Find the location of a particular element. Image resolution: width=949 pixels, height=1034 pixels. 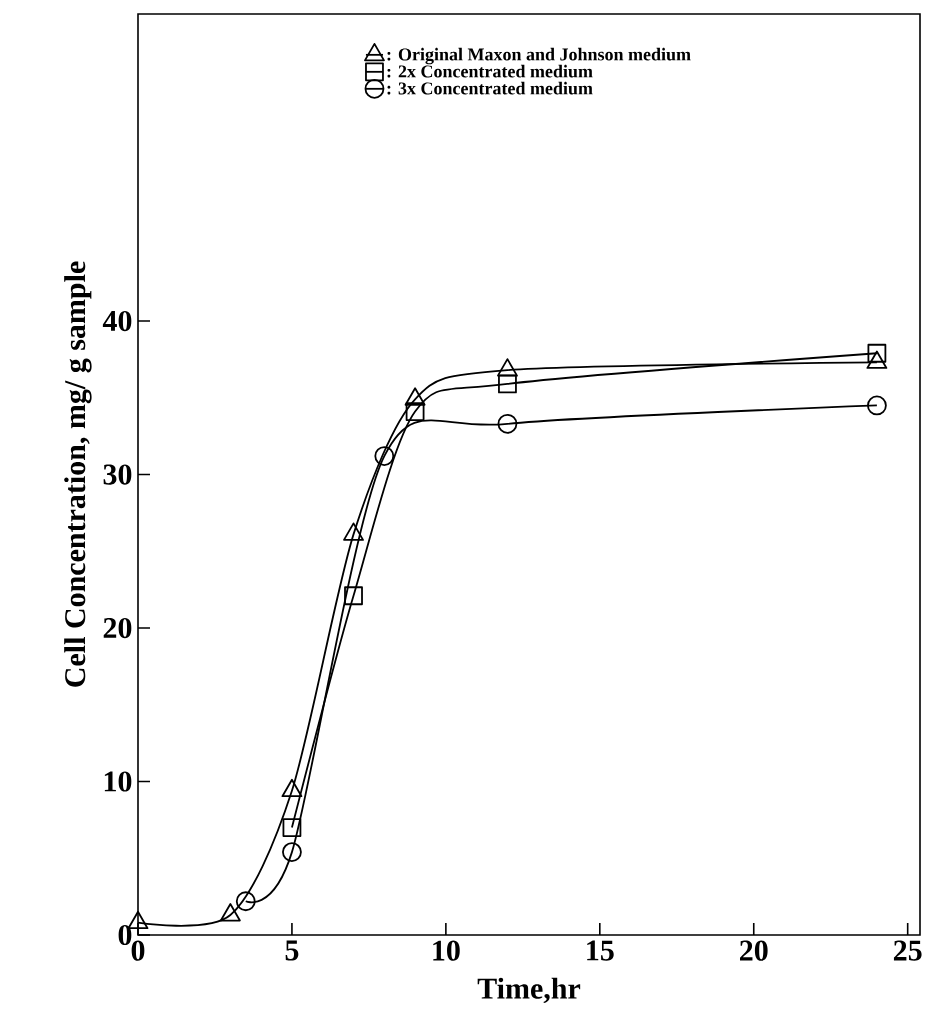

y-tick-label: 0 is located at coordinates (125, 935).